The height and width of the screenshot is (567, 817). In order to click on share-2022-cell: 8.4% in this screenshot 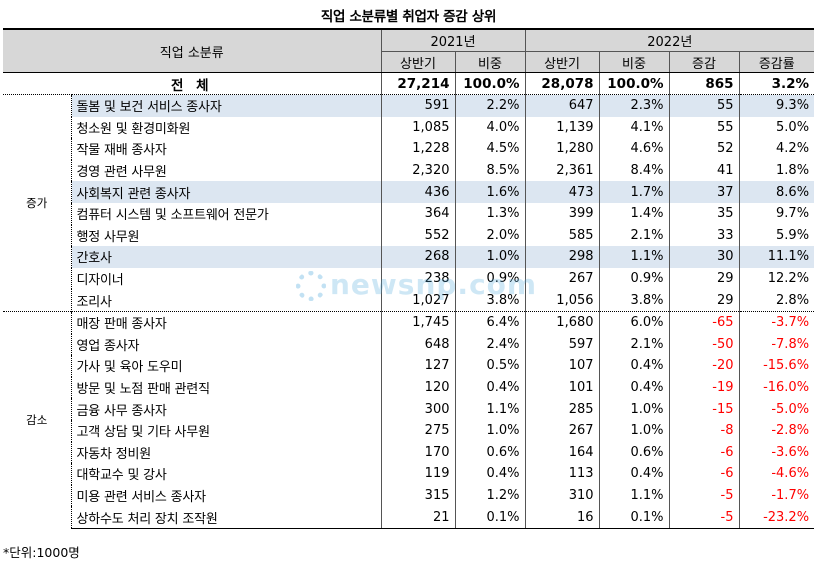, I will do `click(634, 170)`.